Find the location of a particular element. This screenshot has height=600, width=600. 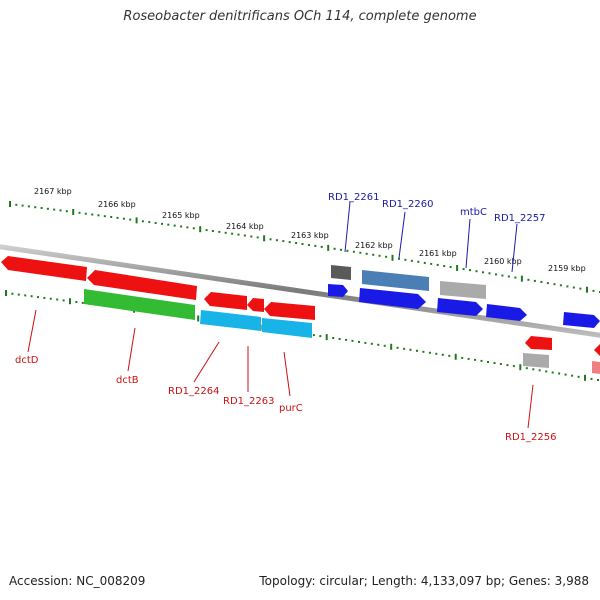

gene-mtbc is located at coordinates (463, 290).